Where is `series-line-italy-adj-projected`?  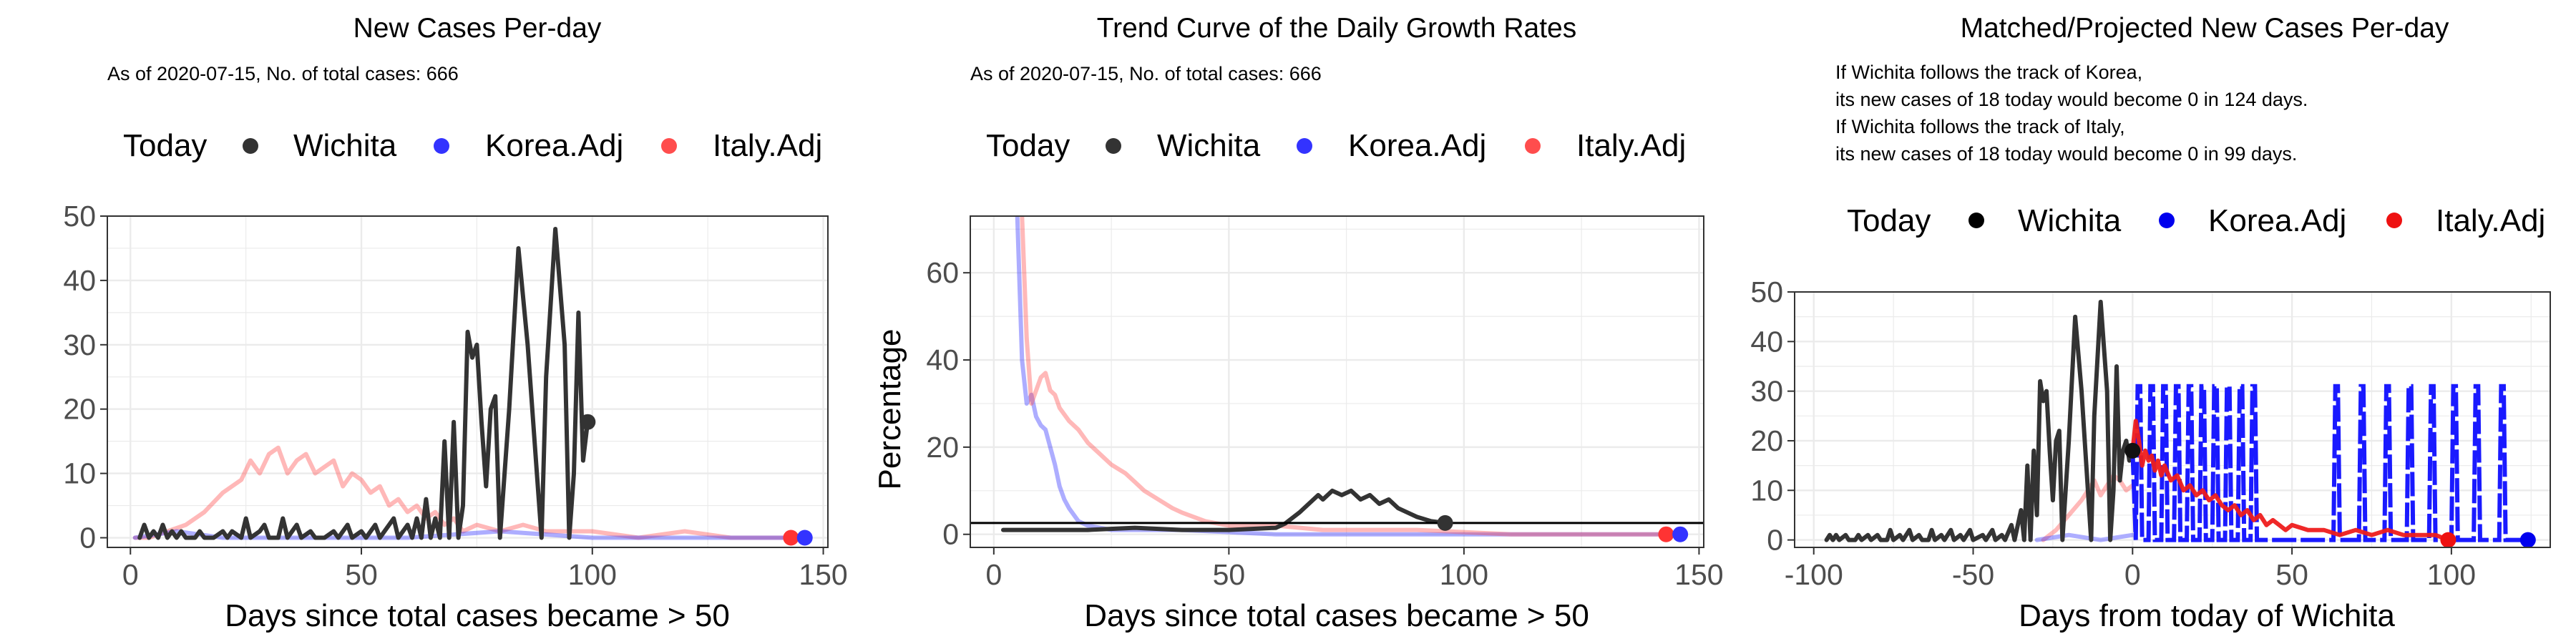
series-line-italy-adj-projected is located at coordinates (2290, 480).